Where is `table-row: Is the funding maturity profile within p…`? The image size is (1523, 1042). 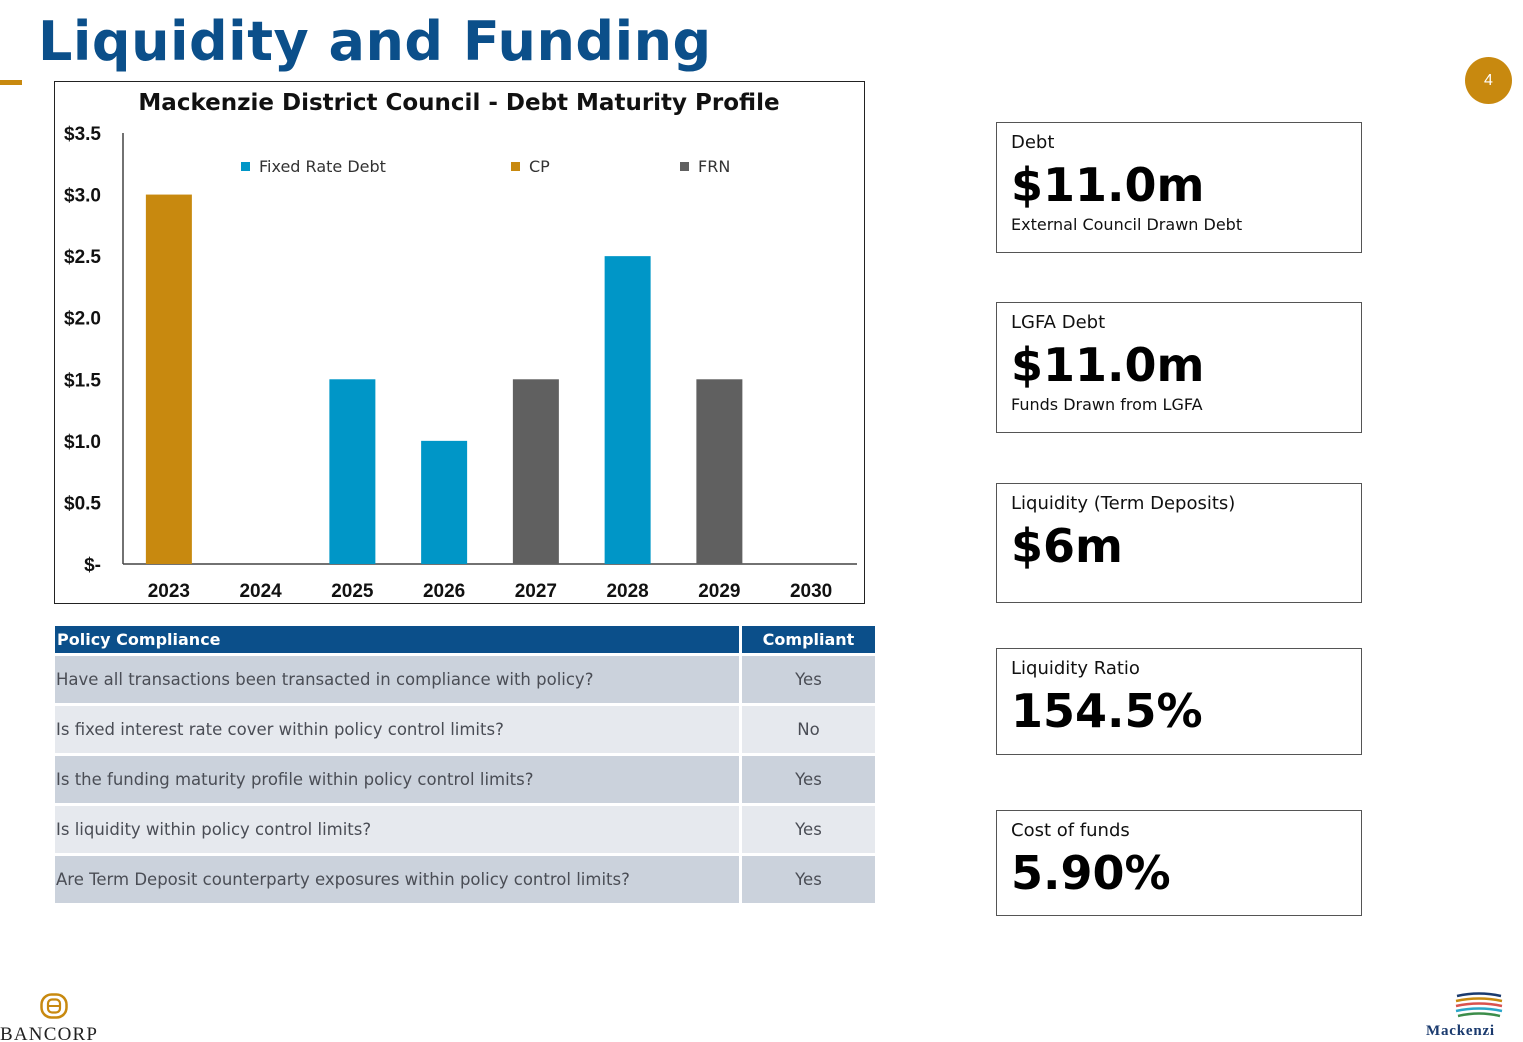
table-row: Is the funding maturity profile within p… is located at coordinates (465, 778).